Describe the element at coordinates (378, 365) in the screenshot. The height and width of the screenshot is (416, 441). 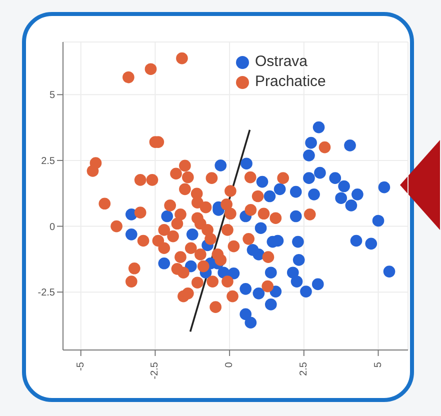
I see `x-tick-label: 5` at that location.